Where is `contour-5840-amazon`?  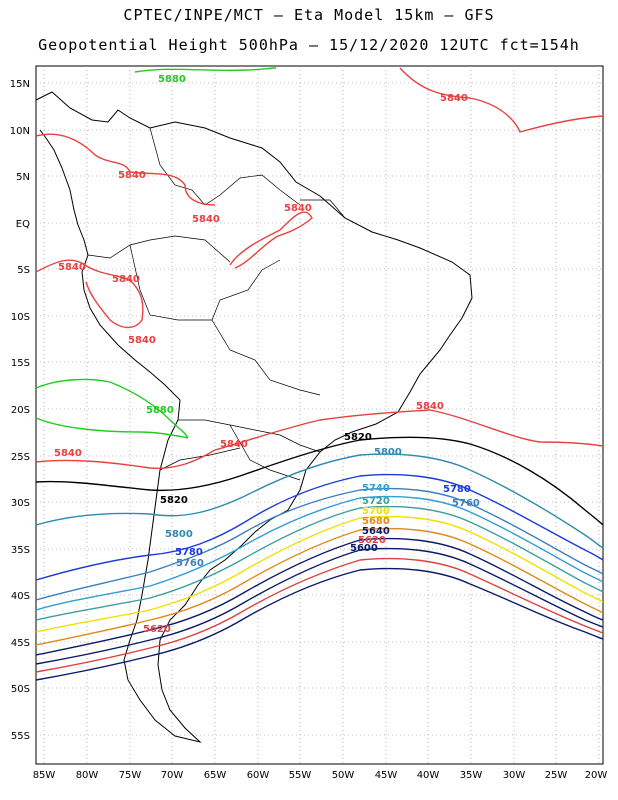
contour-5840-amazon is located at coordinates (271, 240).